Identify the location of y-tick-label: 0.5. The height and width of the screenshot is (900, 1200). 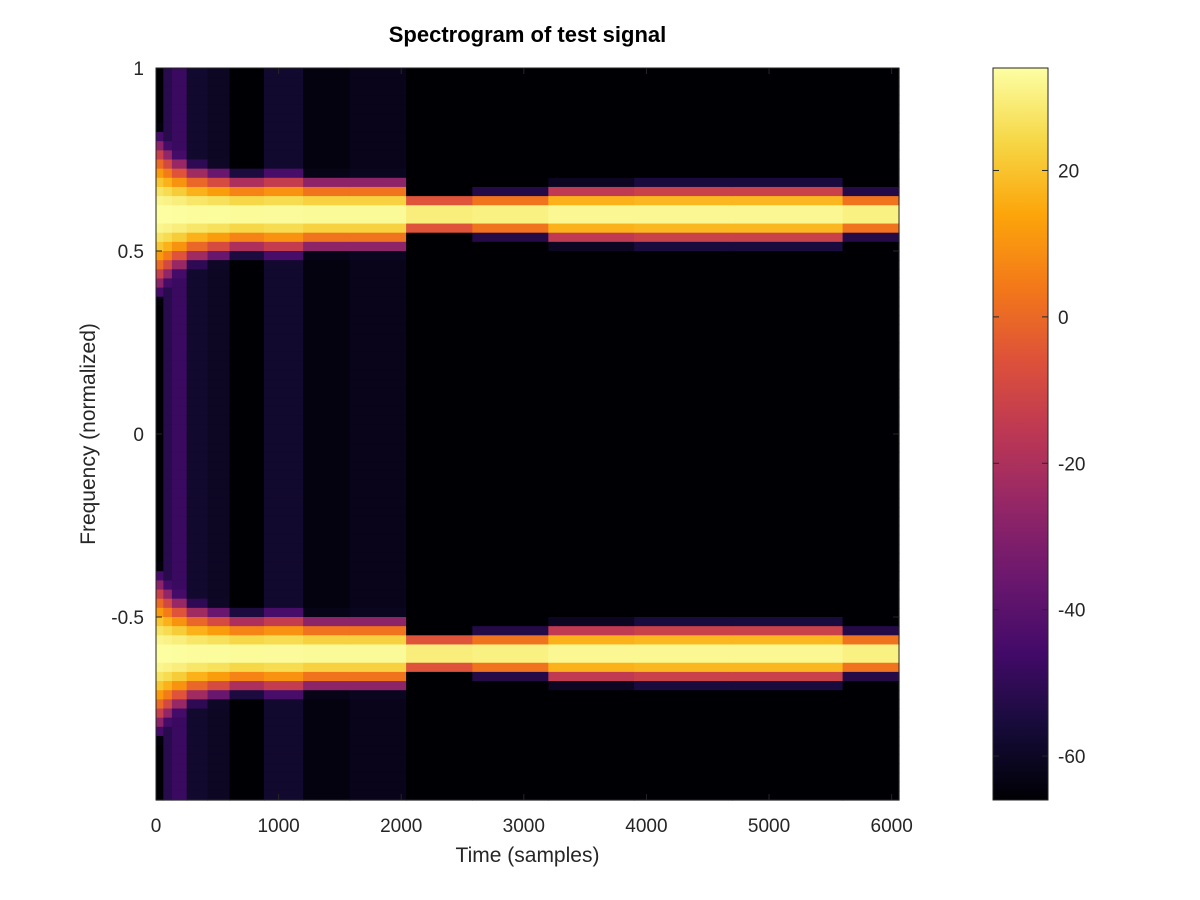
(131, 252).